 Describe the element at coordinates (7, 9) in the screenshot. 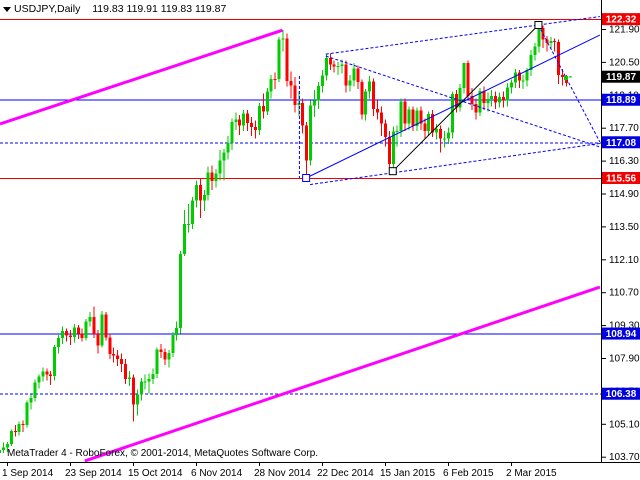

I see `symbol-dropdown-icon` at that location.